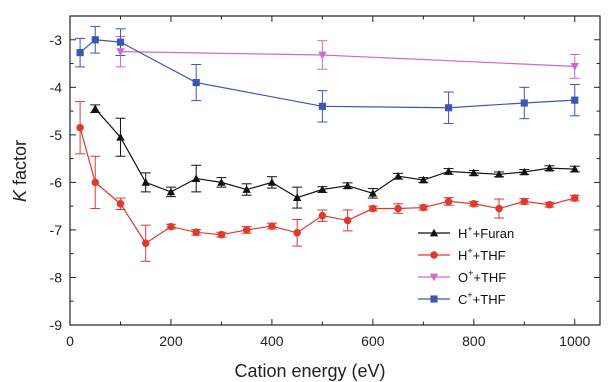 This screenshot has height=382, width=611. What do you see at coordinates (56, 230) in the screenshot?
I see `y-tick-label: -7` at bounding box center [56, 230].